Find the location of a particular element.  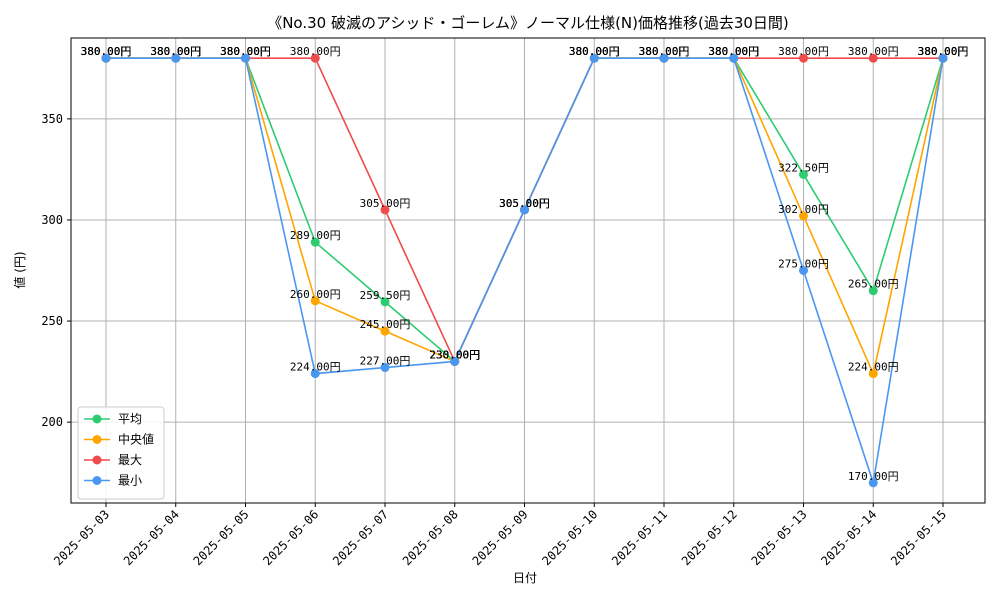

x-tick-label: 2025-05-12 is located at coordinates (709, 537).